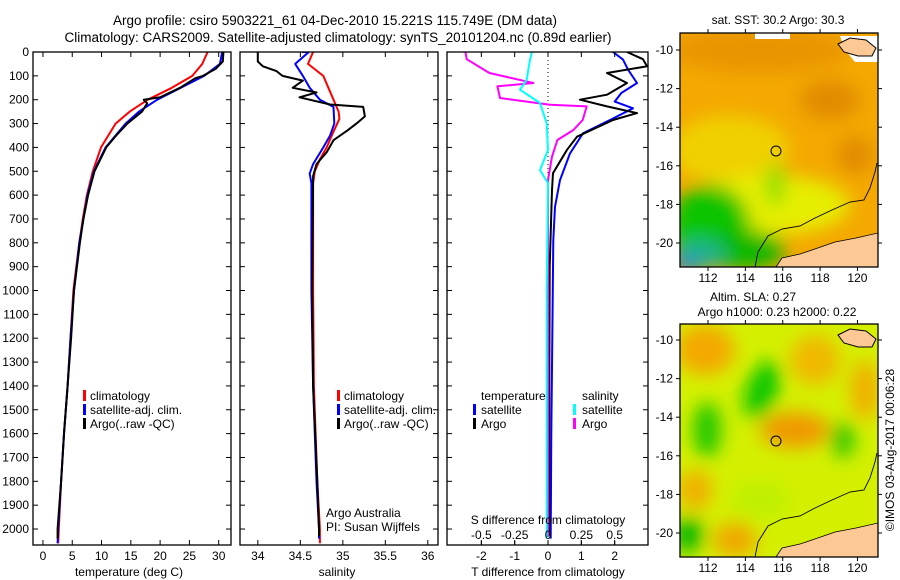  Describe the element at coordinates (548, 535) in the screenshot. I see `x2-tick-label: 0` at that location.